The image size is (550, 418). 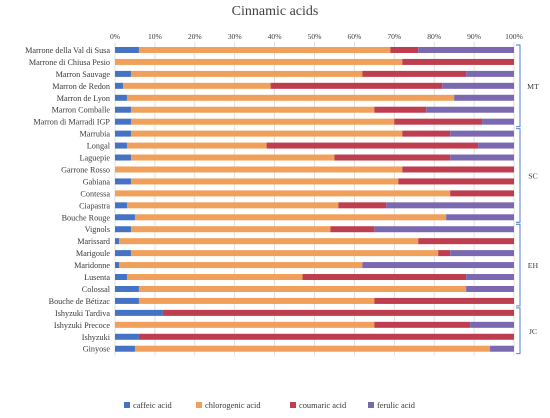 I want to click on category-label: Marron Comballe, so click(x=81, y=110).